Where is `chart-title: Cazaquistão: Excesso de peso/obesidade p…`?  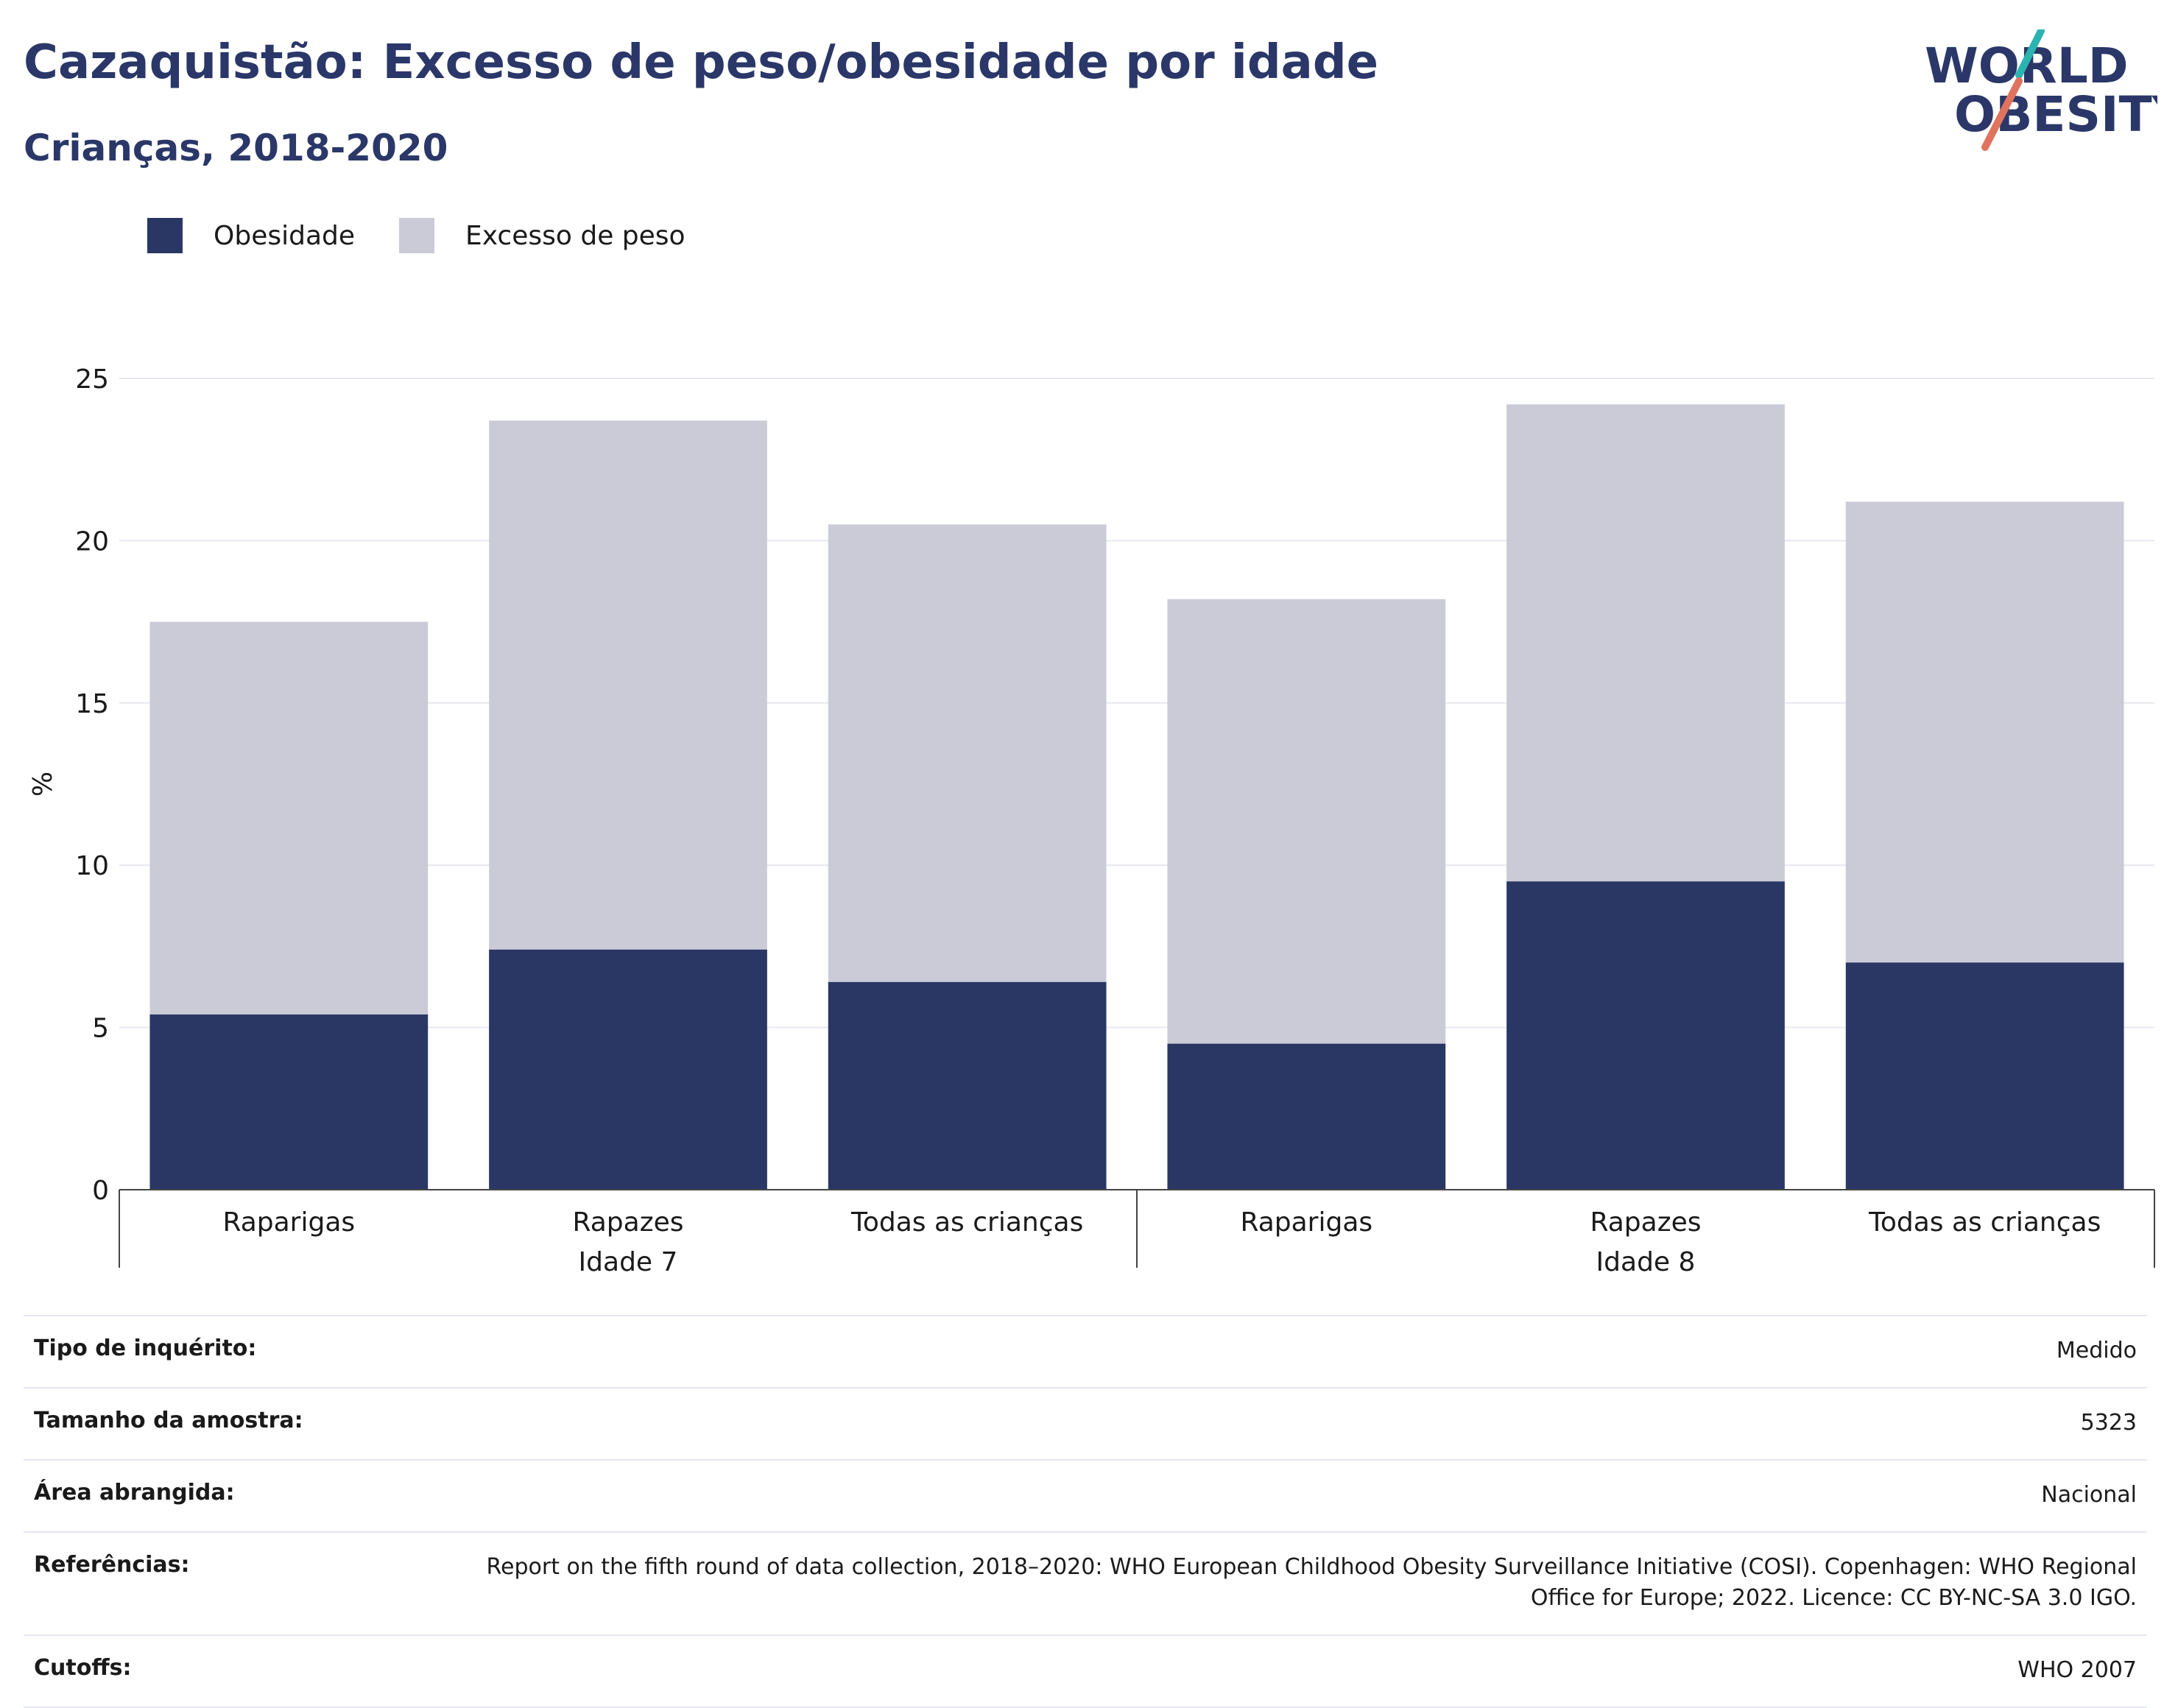
chart-title: Cazaquistão: Excesso de peso/obesidade p… is located at coordinates (701, 62).